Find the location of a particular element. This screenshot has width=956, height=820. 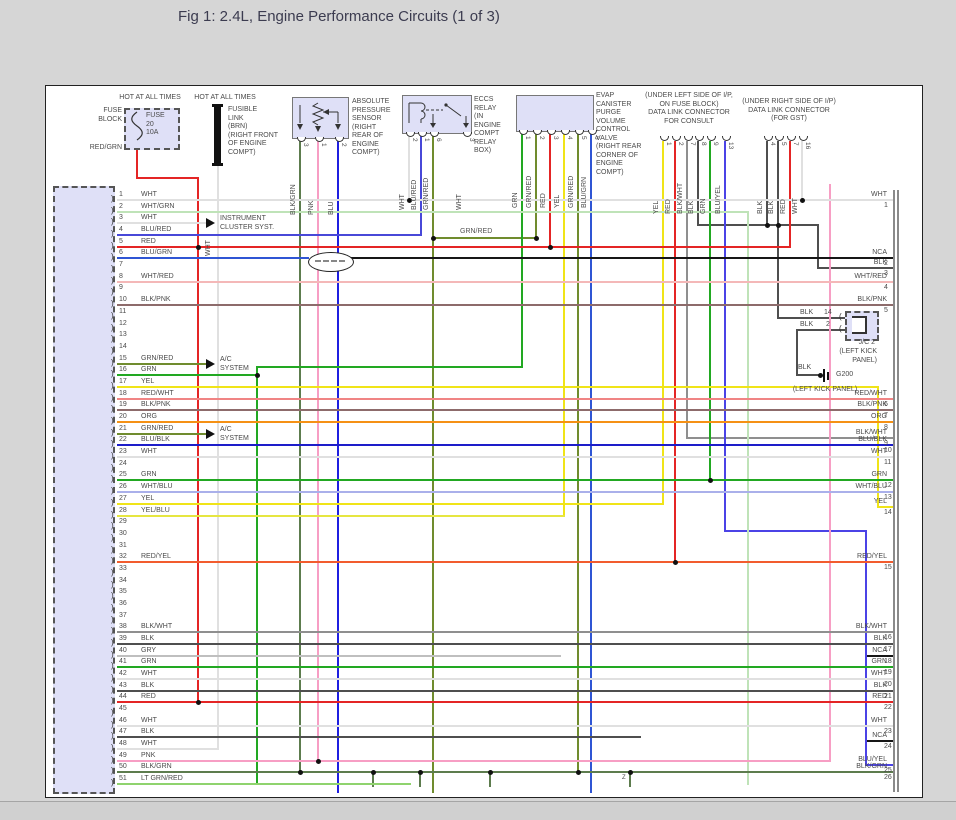

pressure-sensor-label: PRESSURE is located at coordinates (371, 110).